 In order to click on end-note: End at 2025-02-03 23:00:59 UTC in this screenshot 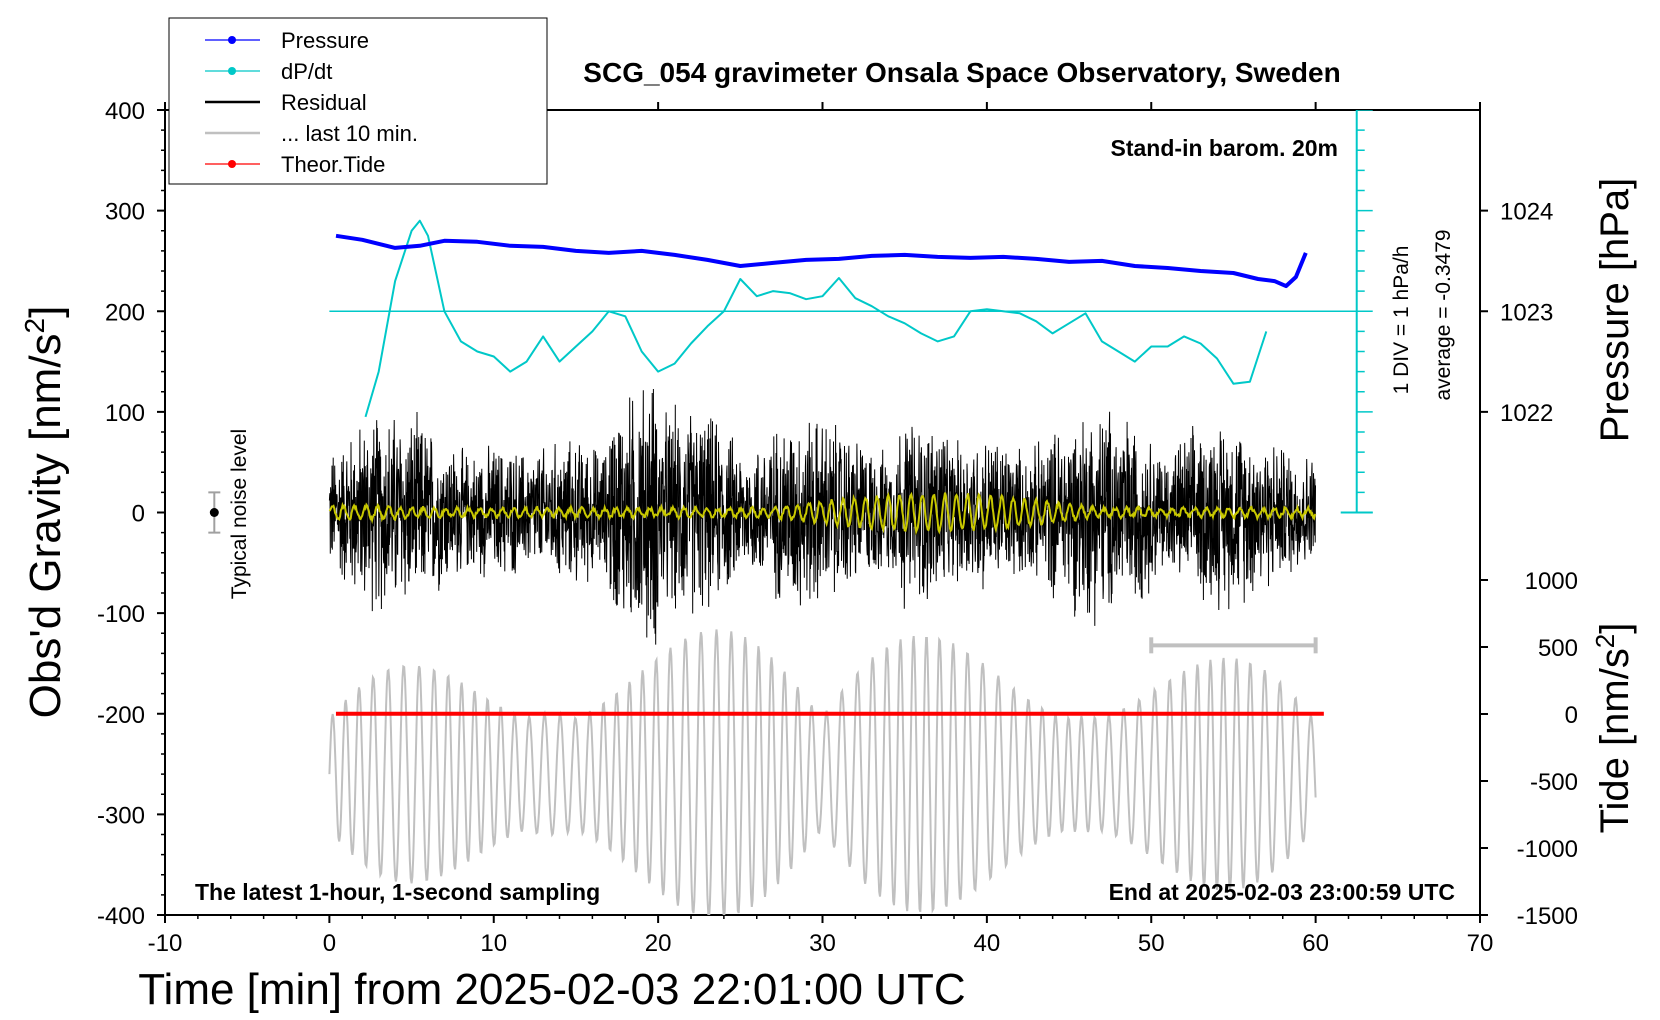, I will do `click(1282, 892)`.